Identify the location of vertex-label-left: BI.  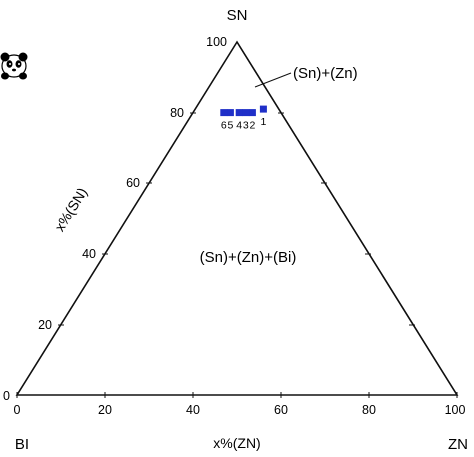
(22, 444).